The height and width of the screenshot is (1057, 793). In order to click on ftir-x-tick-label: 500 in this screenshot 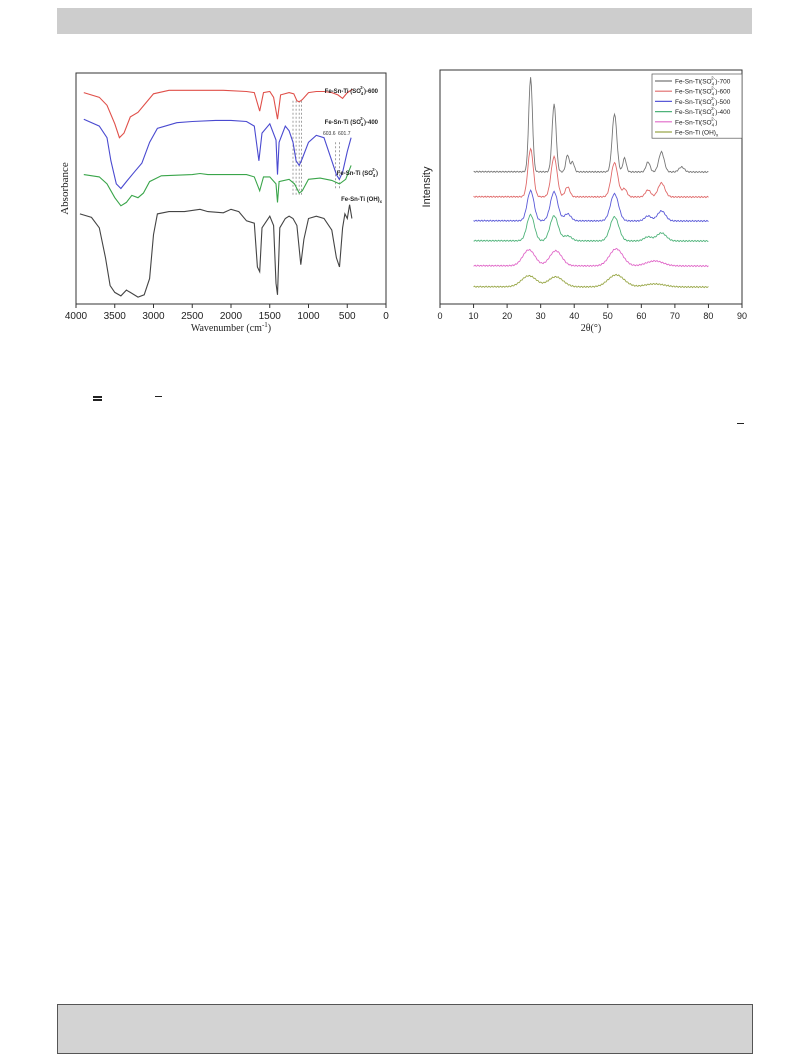, I will do `click(347, 316)`.